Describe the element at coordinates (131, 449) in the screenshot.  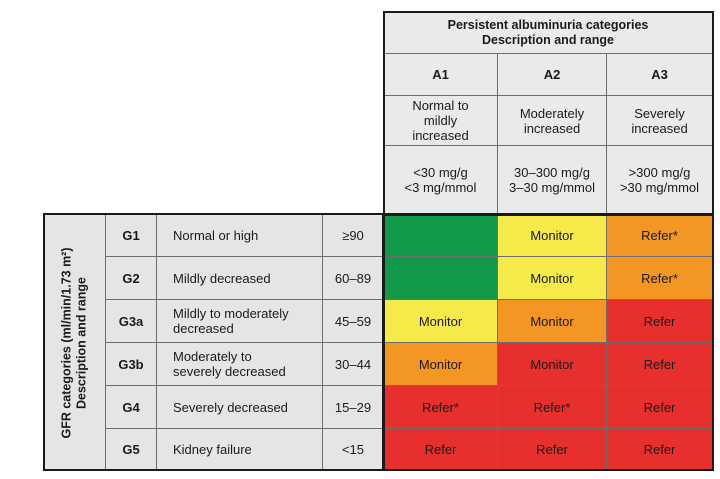
I see `gfr-code: G5` at that location.